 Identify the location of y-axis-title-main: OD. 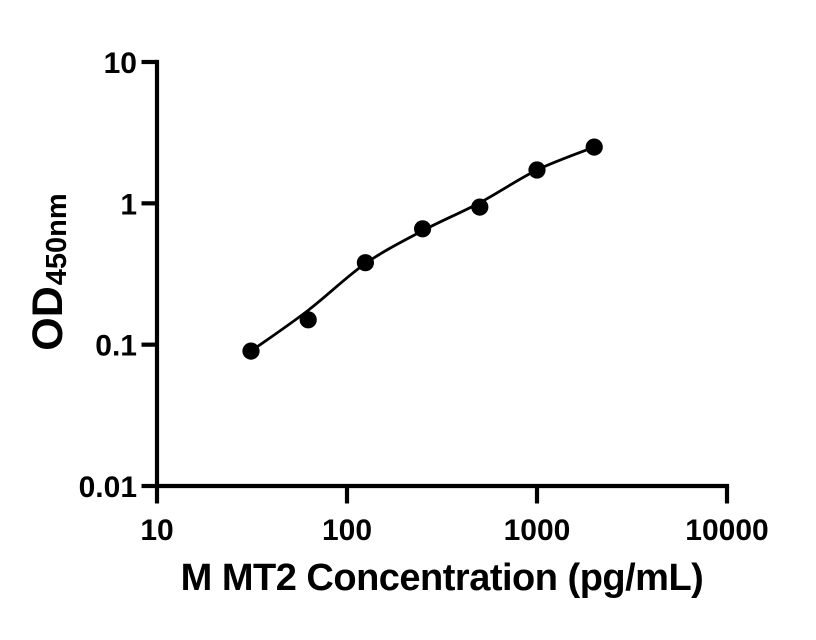
(48, 318).